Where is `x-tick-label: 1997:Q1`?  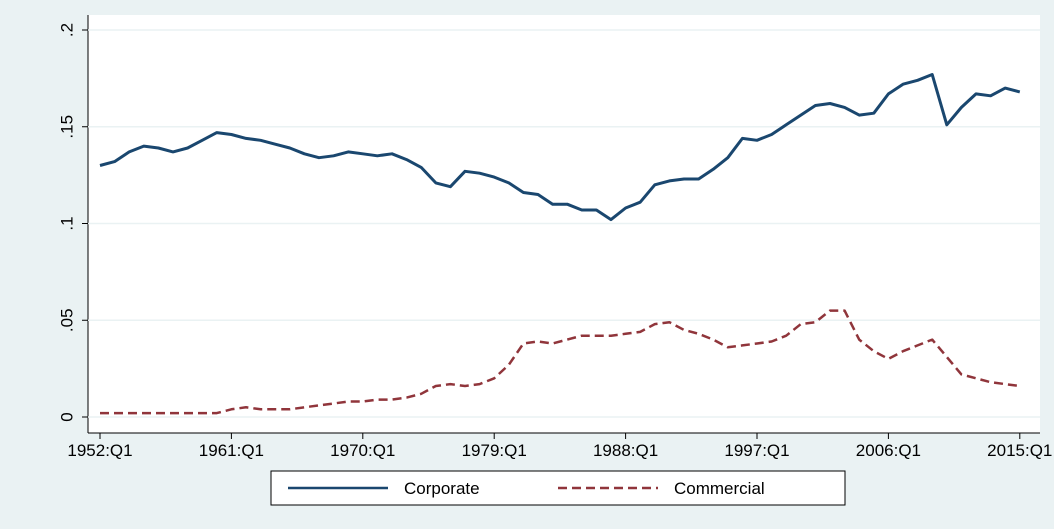
x-tick-label: 1997:Q1 is located at coordinates (756, 450).